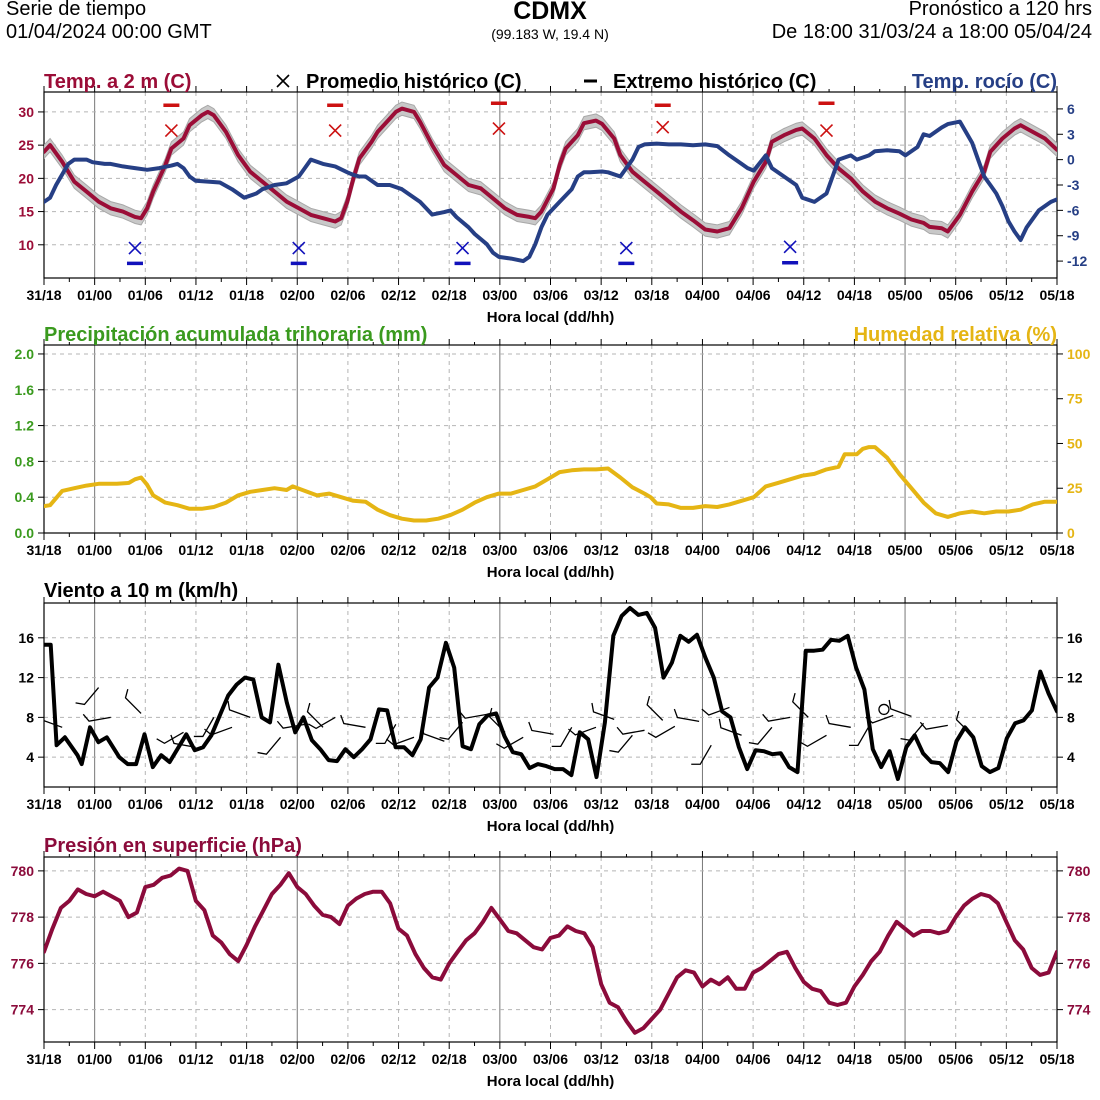 The height and width of the screenshot is (1100, 1100). What do you see at coordinates (109, 32) in the screenshot?
I see `header-run-datetime: 01/04/2024 00:00 GMT` at bounding box center [109, 32].